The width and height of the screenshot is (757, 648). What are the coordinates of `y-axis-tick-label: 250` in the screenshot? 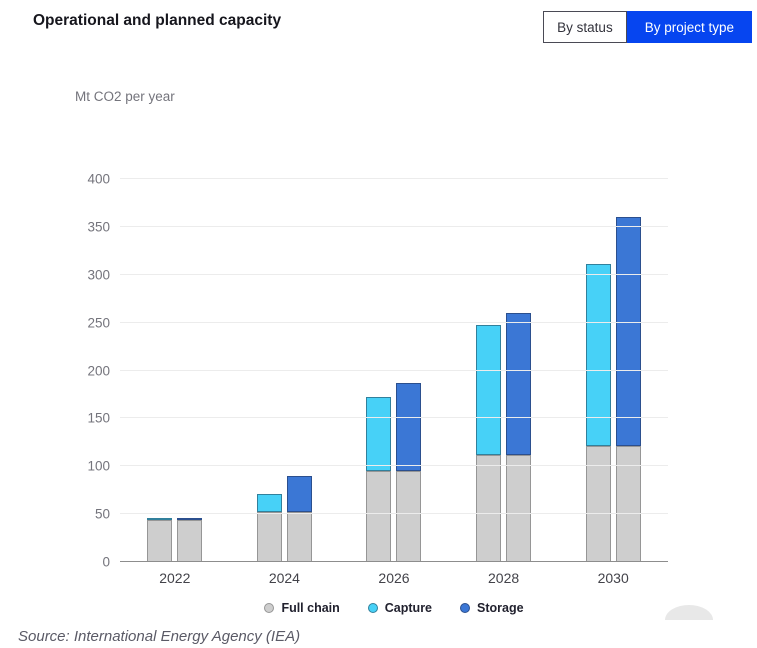 It's located at (98, 323).